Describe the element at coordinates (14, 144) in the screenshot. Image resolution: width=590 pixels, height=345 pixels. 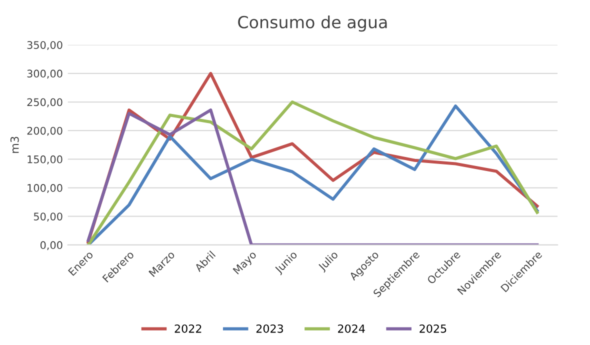
I see `y-axis-title: m3` at that location.